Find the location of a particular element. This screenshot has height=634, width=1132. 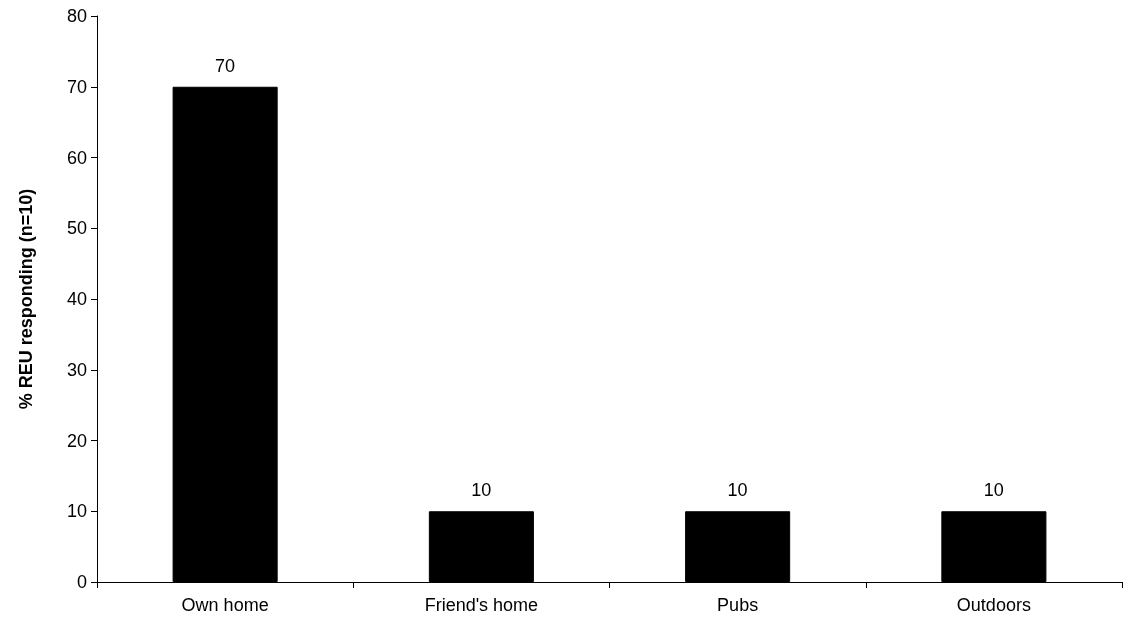

y-tick-label: 70 is located at coordinates (76, 86).